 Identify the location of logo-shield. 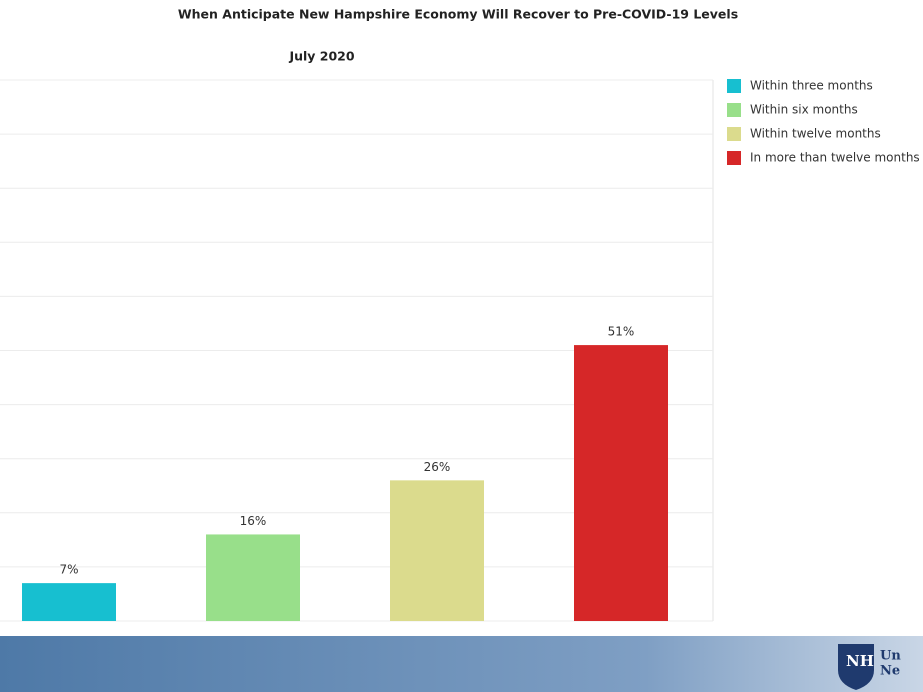
(856, 667).